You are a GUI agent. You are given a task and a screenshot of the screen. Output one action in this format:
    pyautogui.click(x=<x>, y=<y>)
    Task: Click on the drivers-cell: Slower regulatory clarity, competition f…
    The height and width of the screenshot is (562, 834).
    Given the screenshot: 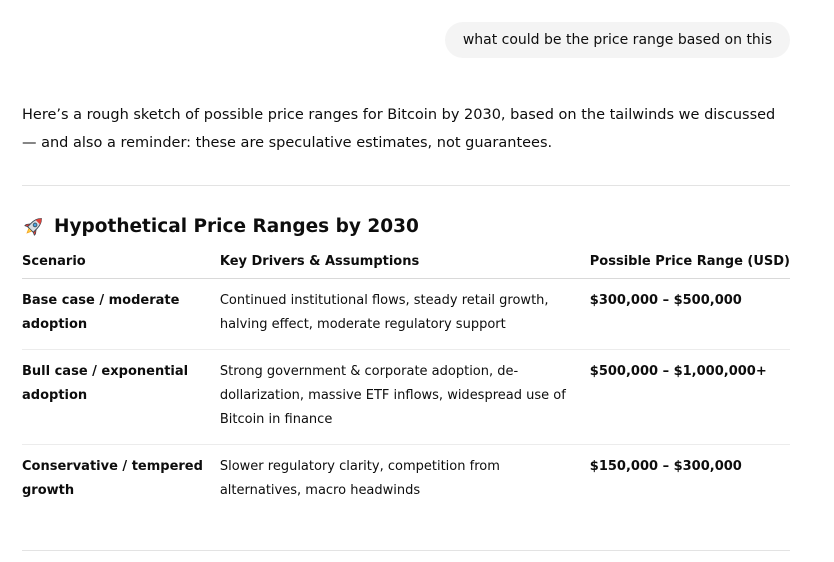 What is the action you would take?
    pyautogui.click(x=359, y=478)
    